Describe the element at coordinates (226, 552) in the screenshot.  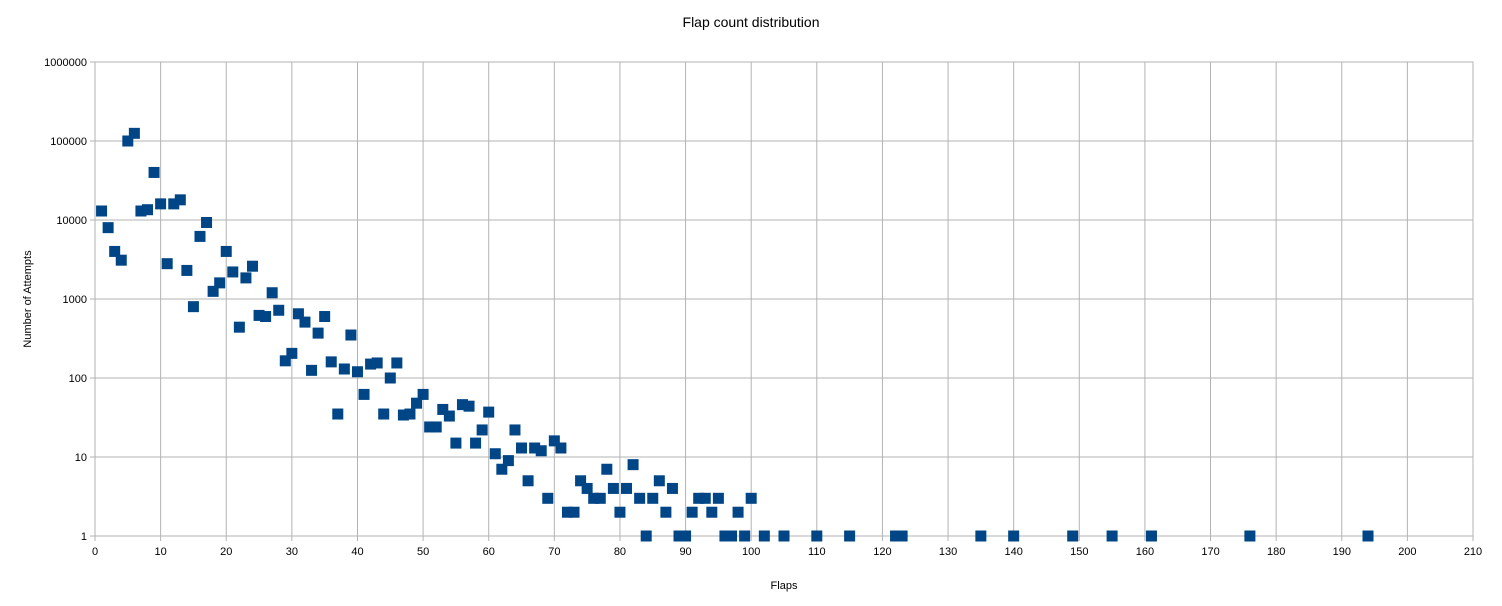
I see `x-tick-label: 20` at that location.